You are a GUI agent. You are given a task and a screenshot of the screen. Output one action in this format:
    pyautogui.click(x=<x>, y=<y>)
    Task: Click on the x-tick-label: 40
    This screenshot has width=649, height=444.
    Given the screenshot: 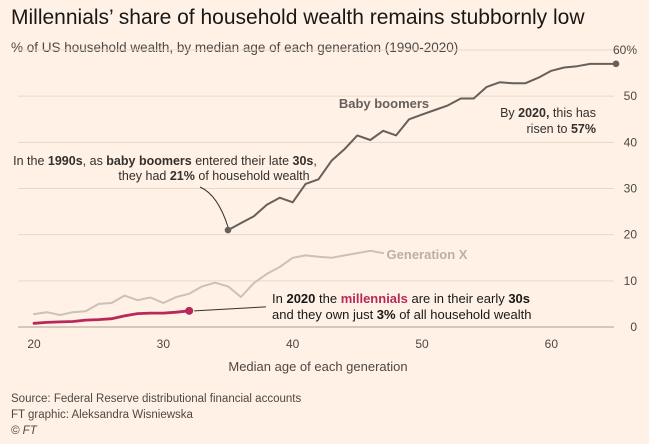 What is the action you would take?
    pyautogui.click(x=293, y=344)
    